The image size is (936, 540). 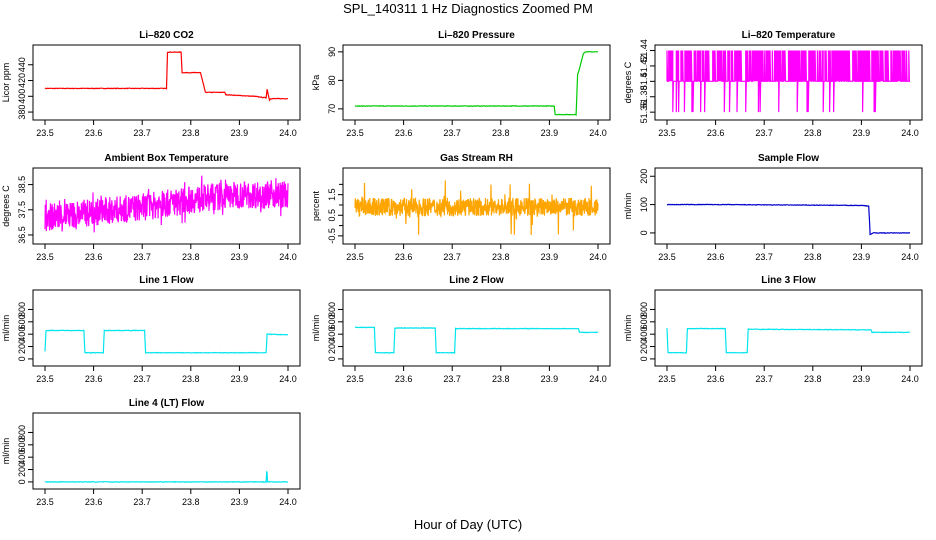 I want to click on panel-2-frame, so click(x=476, y=82).